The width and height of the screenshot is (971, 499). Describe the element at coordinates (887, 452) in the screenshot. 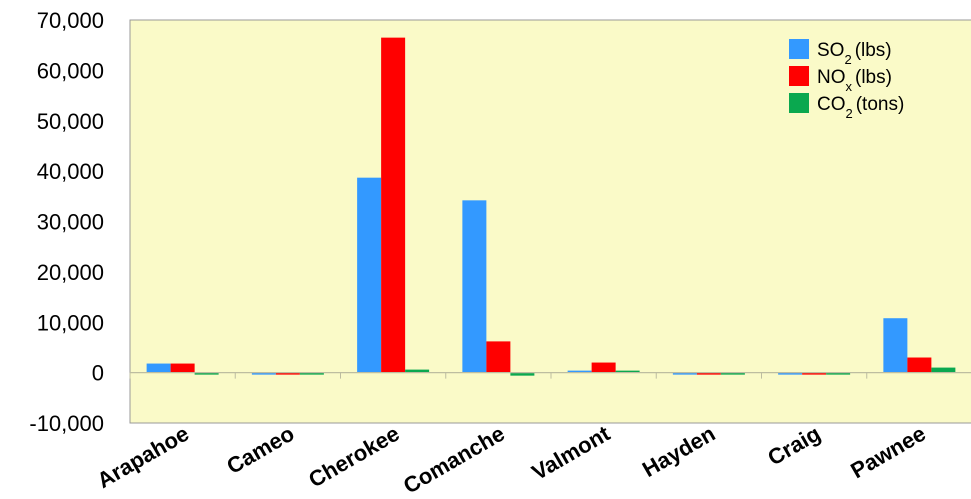

I see `x-category-label: Pawnee` at that location.